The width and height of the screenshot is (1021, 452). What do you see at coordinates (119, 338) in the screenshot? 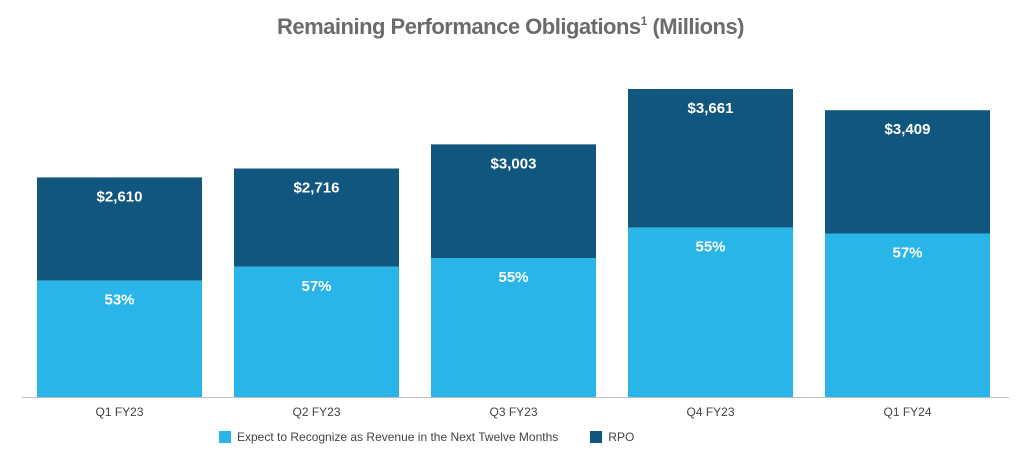
I see `bar-next-twelve-months-q1-fy23` at bounding box center [119, 338].